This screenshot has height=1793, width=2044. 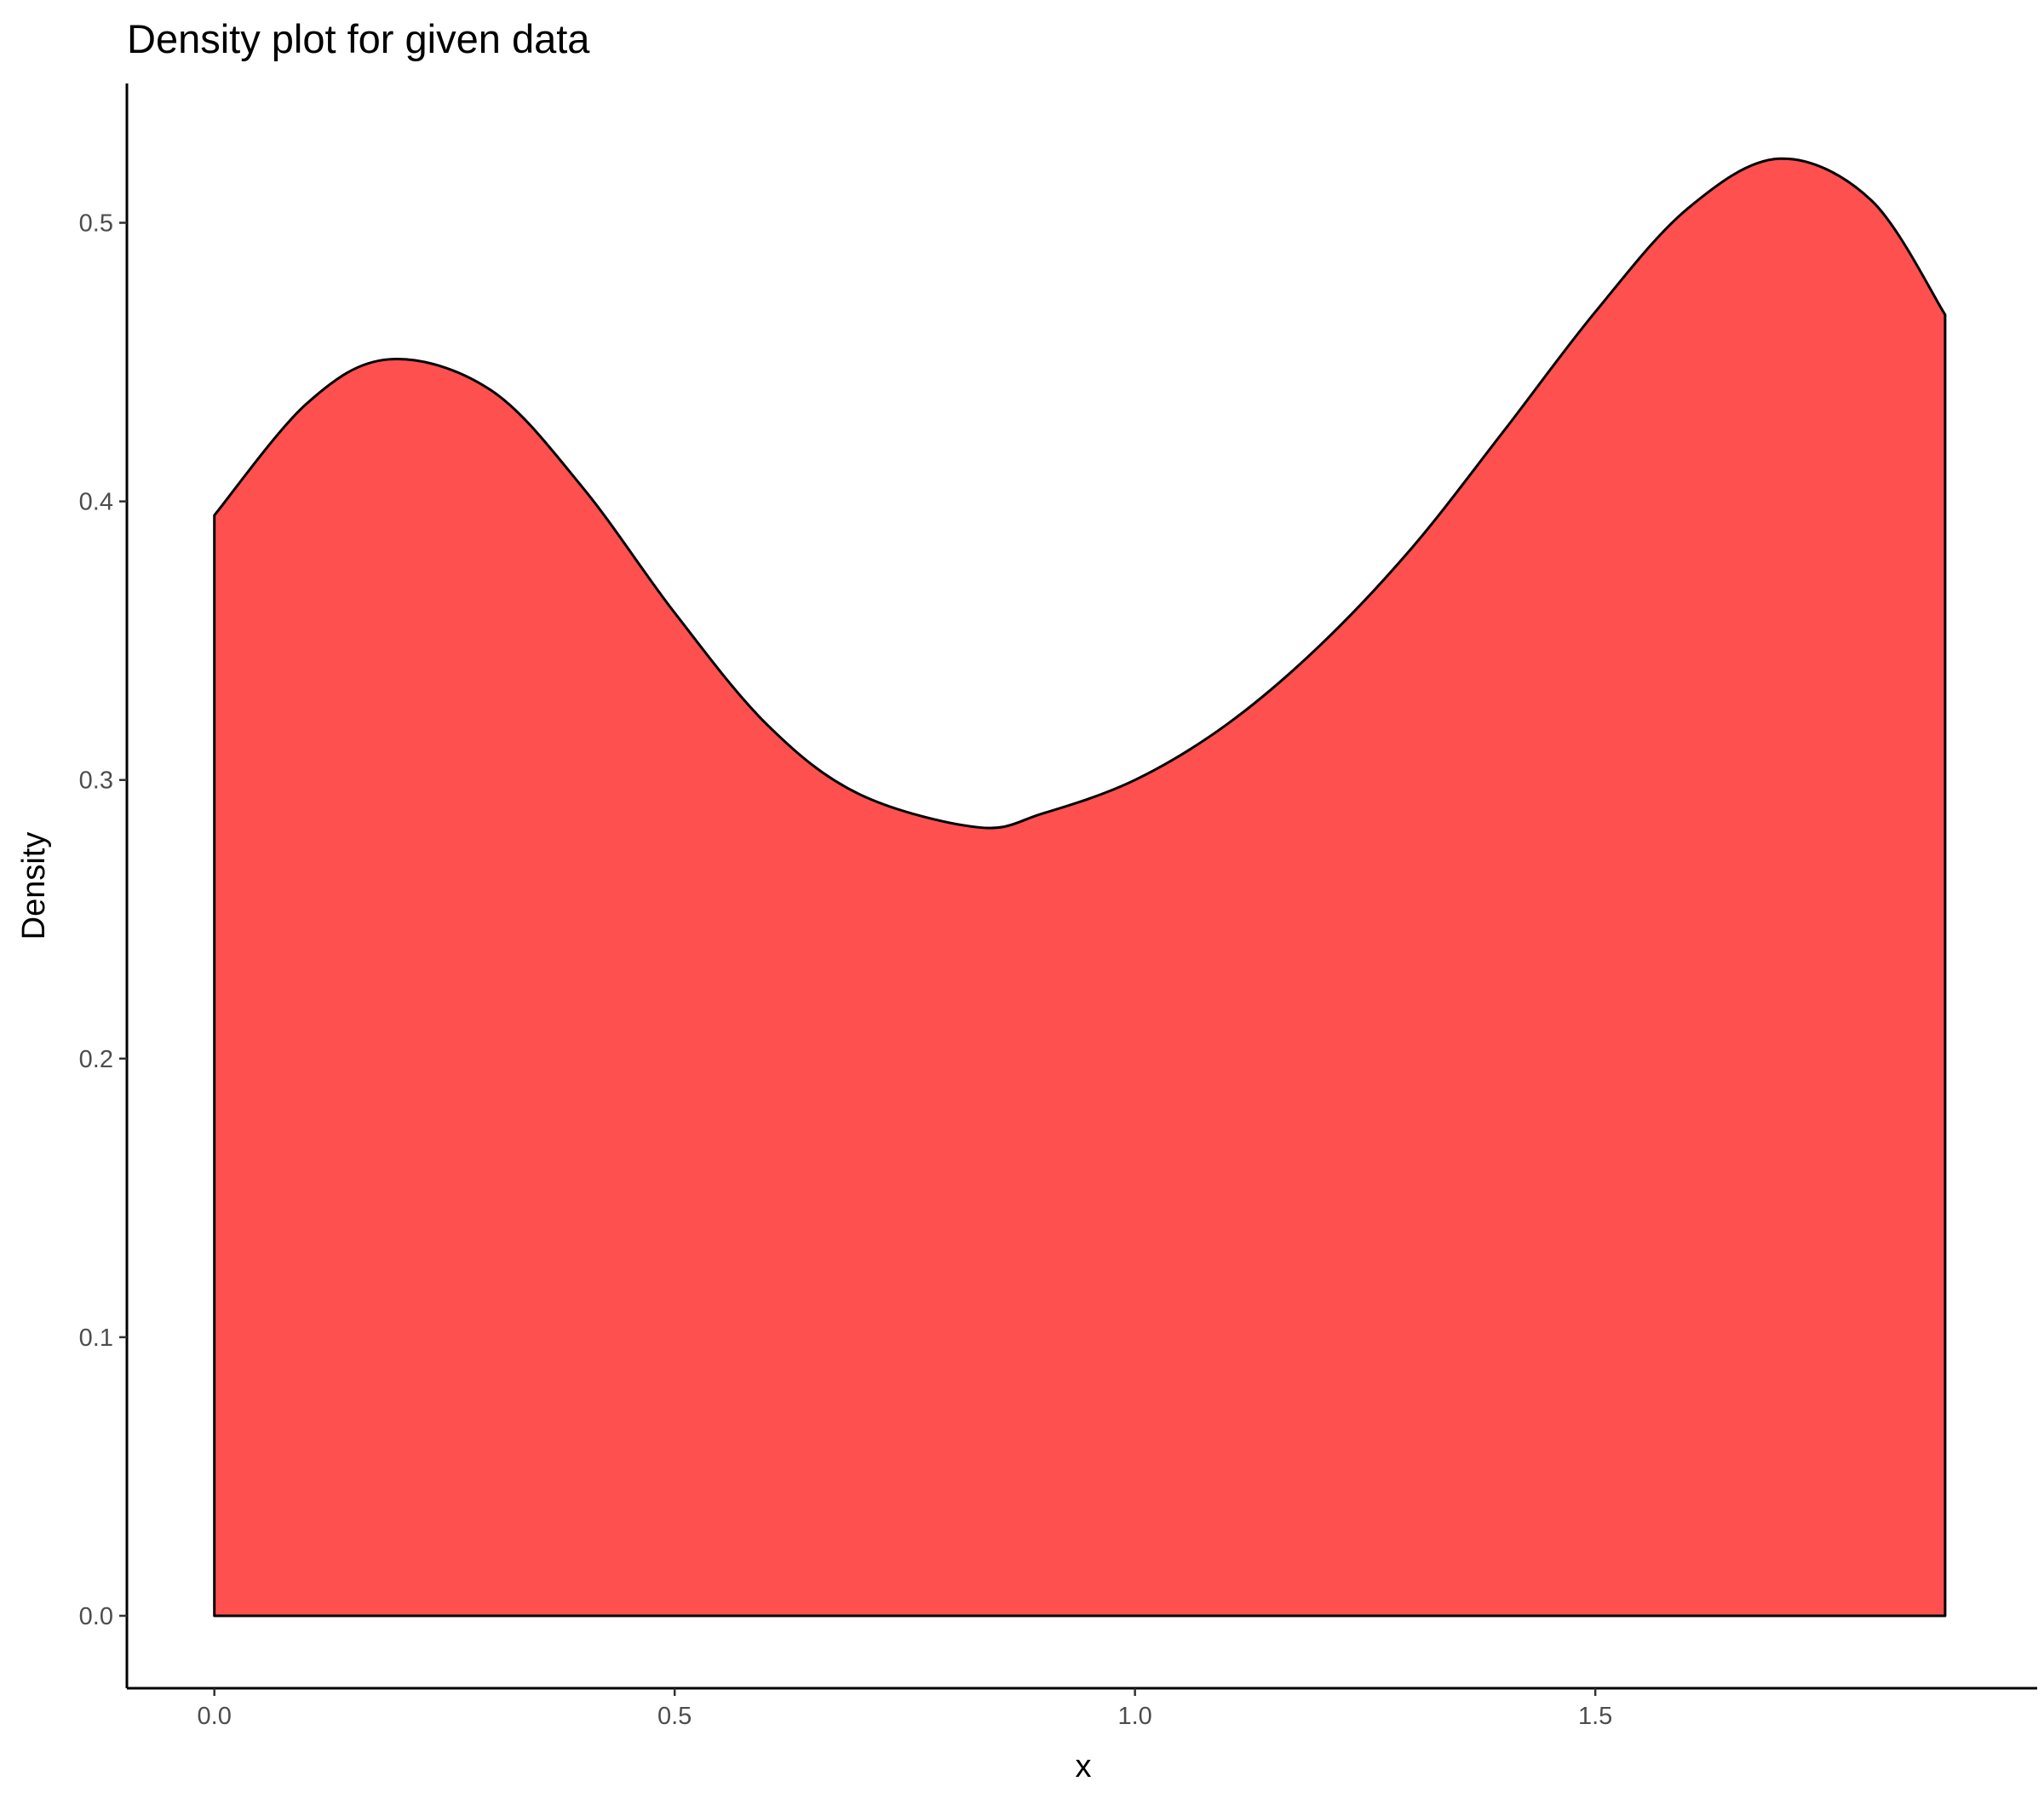 What do you see at coordinates (674, 1717) in the screenshot?
I see `x-tick-label: 0.5` at bounding box center [674, 1717].